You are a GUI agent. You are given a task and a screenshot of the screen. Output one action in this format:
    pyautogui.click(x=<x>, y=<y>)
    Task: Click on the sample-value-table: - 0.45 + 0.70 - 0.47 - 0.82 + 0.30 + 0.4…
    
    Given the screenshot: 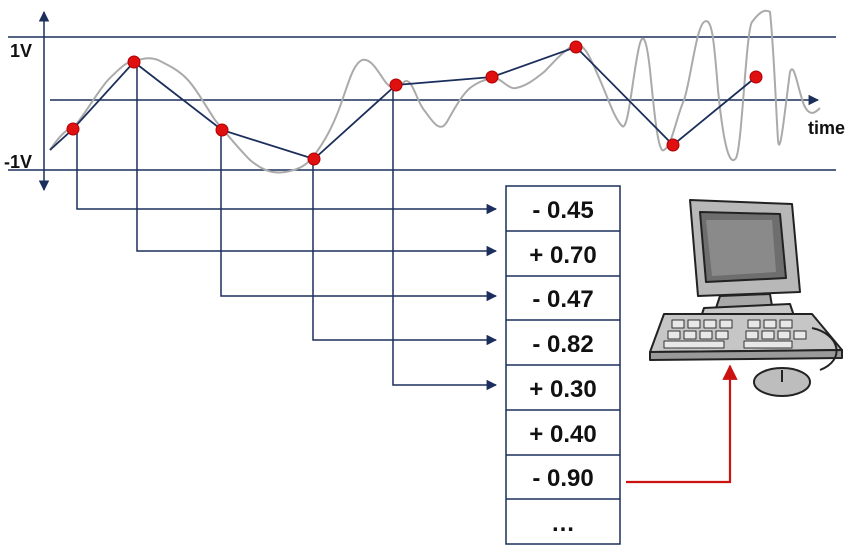 What is the action you would take?
    pyautogui.click(x=563, y=365)
    